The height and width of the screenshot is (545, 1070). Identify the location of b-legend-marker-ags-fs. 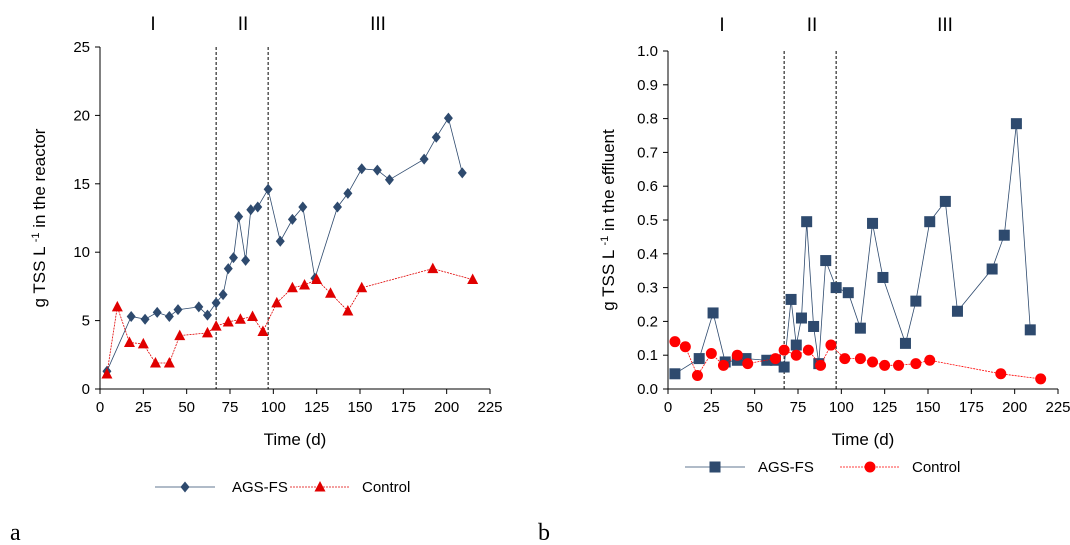
(715, 467).